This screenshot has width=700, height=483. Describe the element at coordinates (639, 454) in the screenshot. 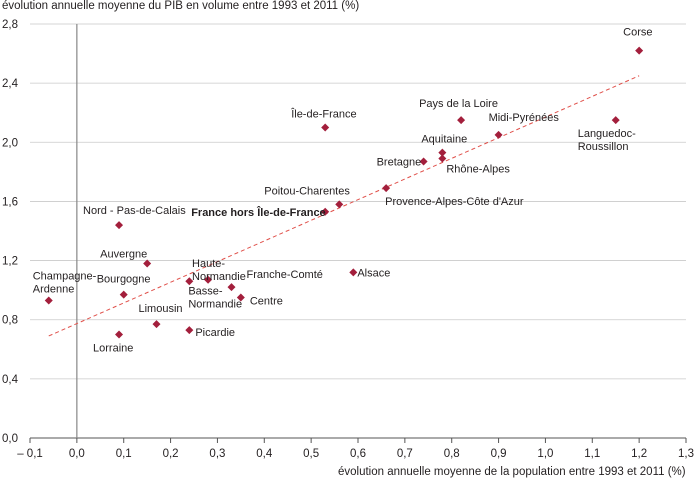

I see `x-tick-label: 1,2` at that location.